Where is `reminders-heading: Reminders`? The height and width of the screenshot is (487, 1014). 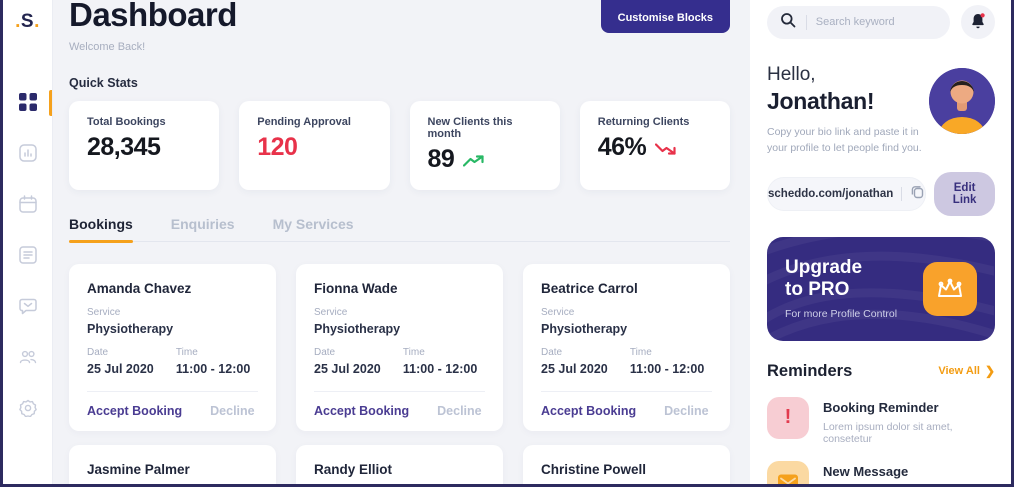 reminders-heading: Reminders is located at coordinates (810, 370).